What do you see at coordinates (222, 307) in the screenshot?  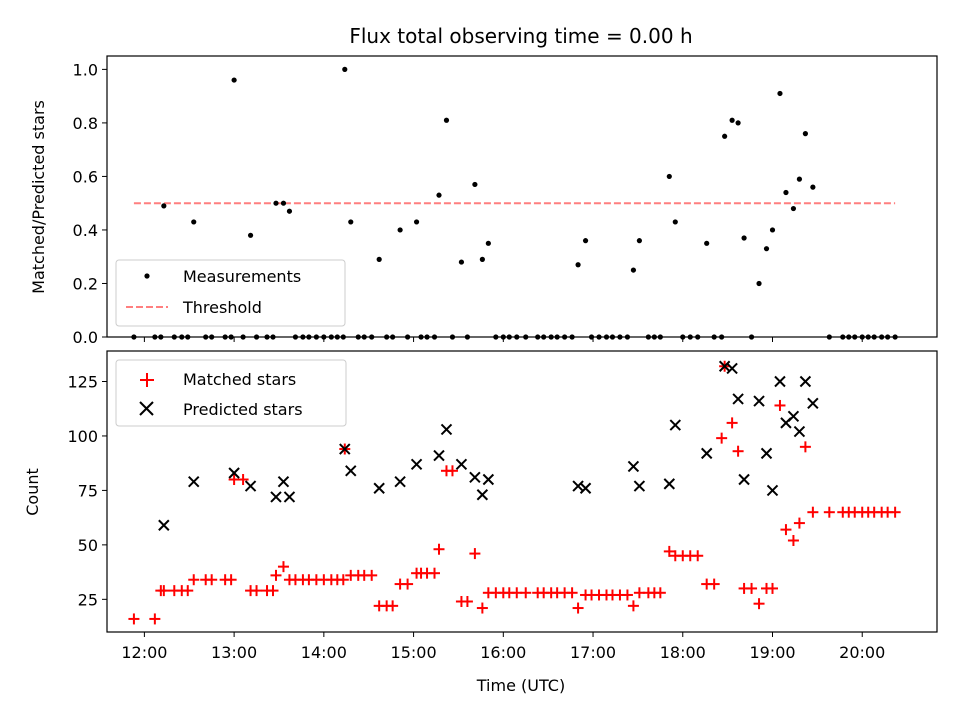 I see `legend-threshold-label: Threshold` at bounding box center [222, 307].